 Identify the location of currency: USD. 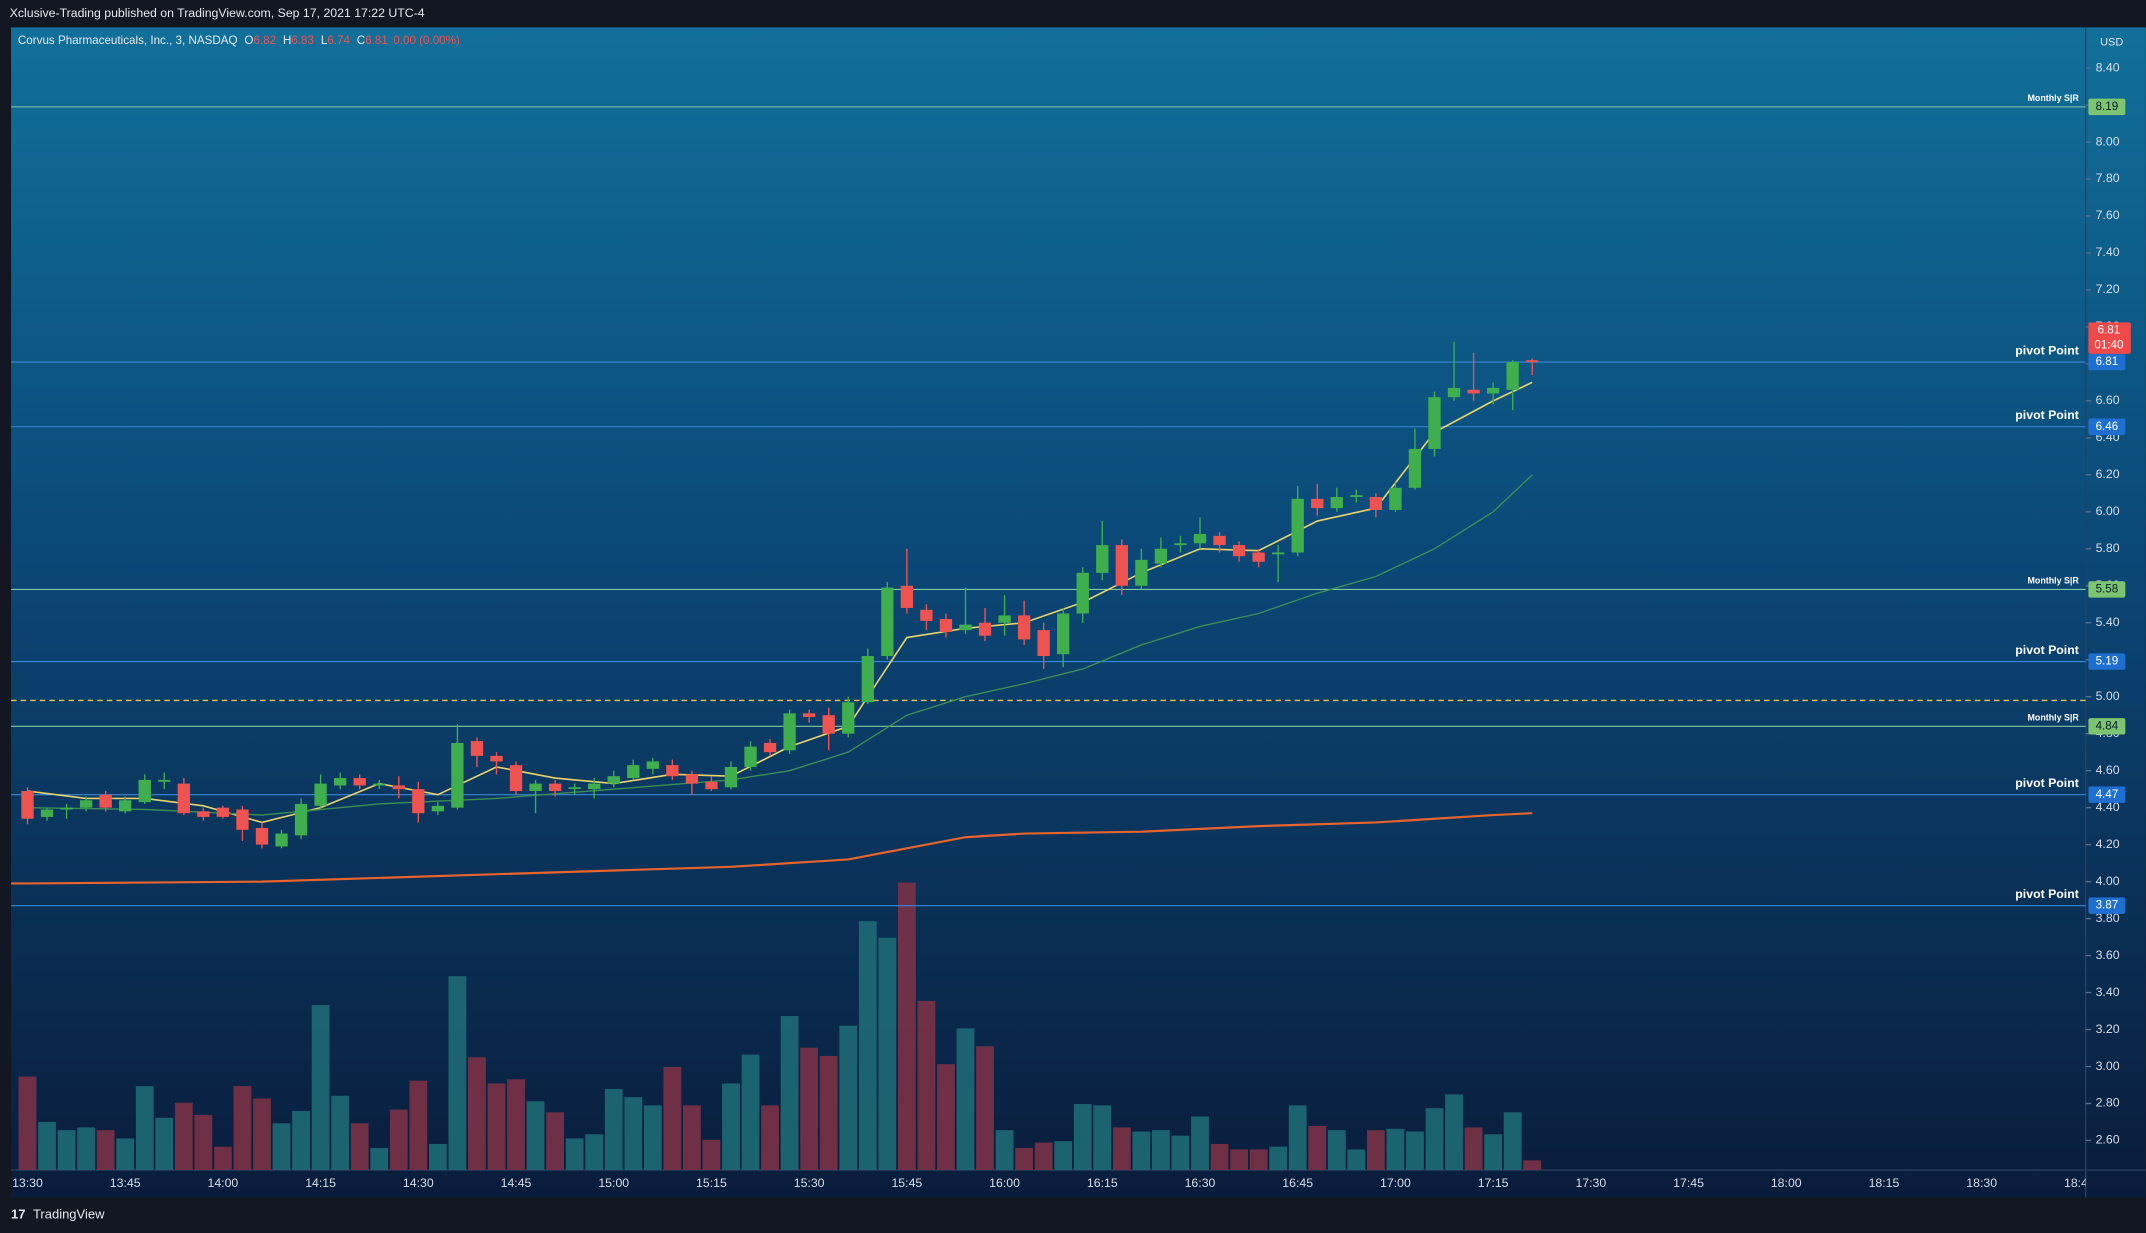
(2111, 42).